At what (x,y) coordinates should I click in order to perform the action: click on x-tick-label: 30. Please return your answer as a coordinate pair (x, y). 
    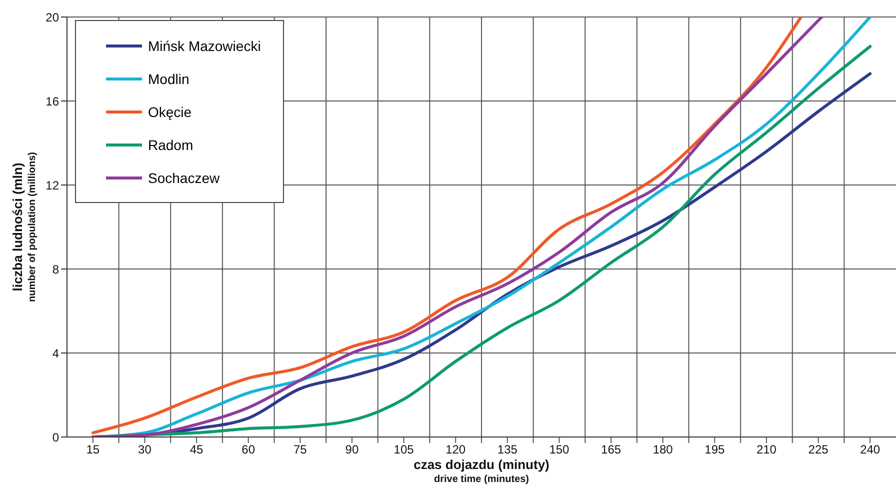
    Looking at the image, I should click on (145, 449).